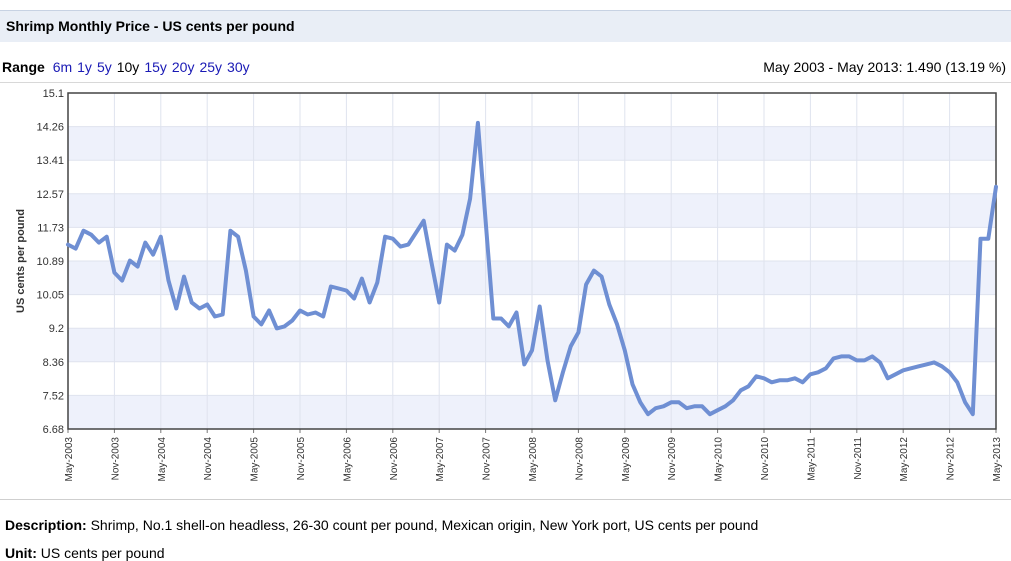 This screenshot has width=1011, height=561. I want to click on x-tick-label: May-2009, so click(626, 459).